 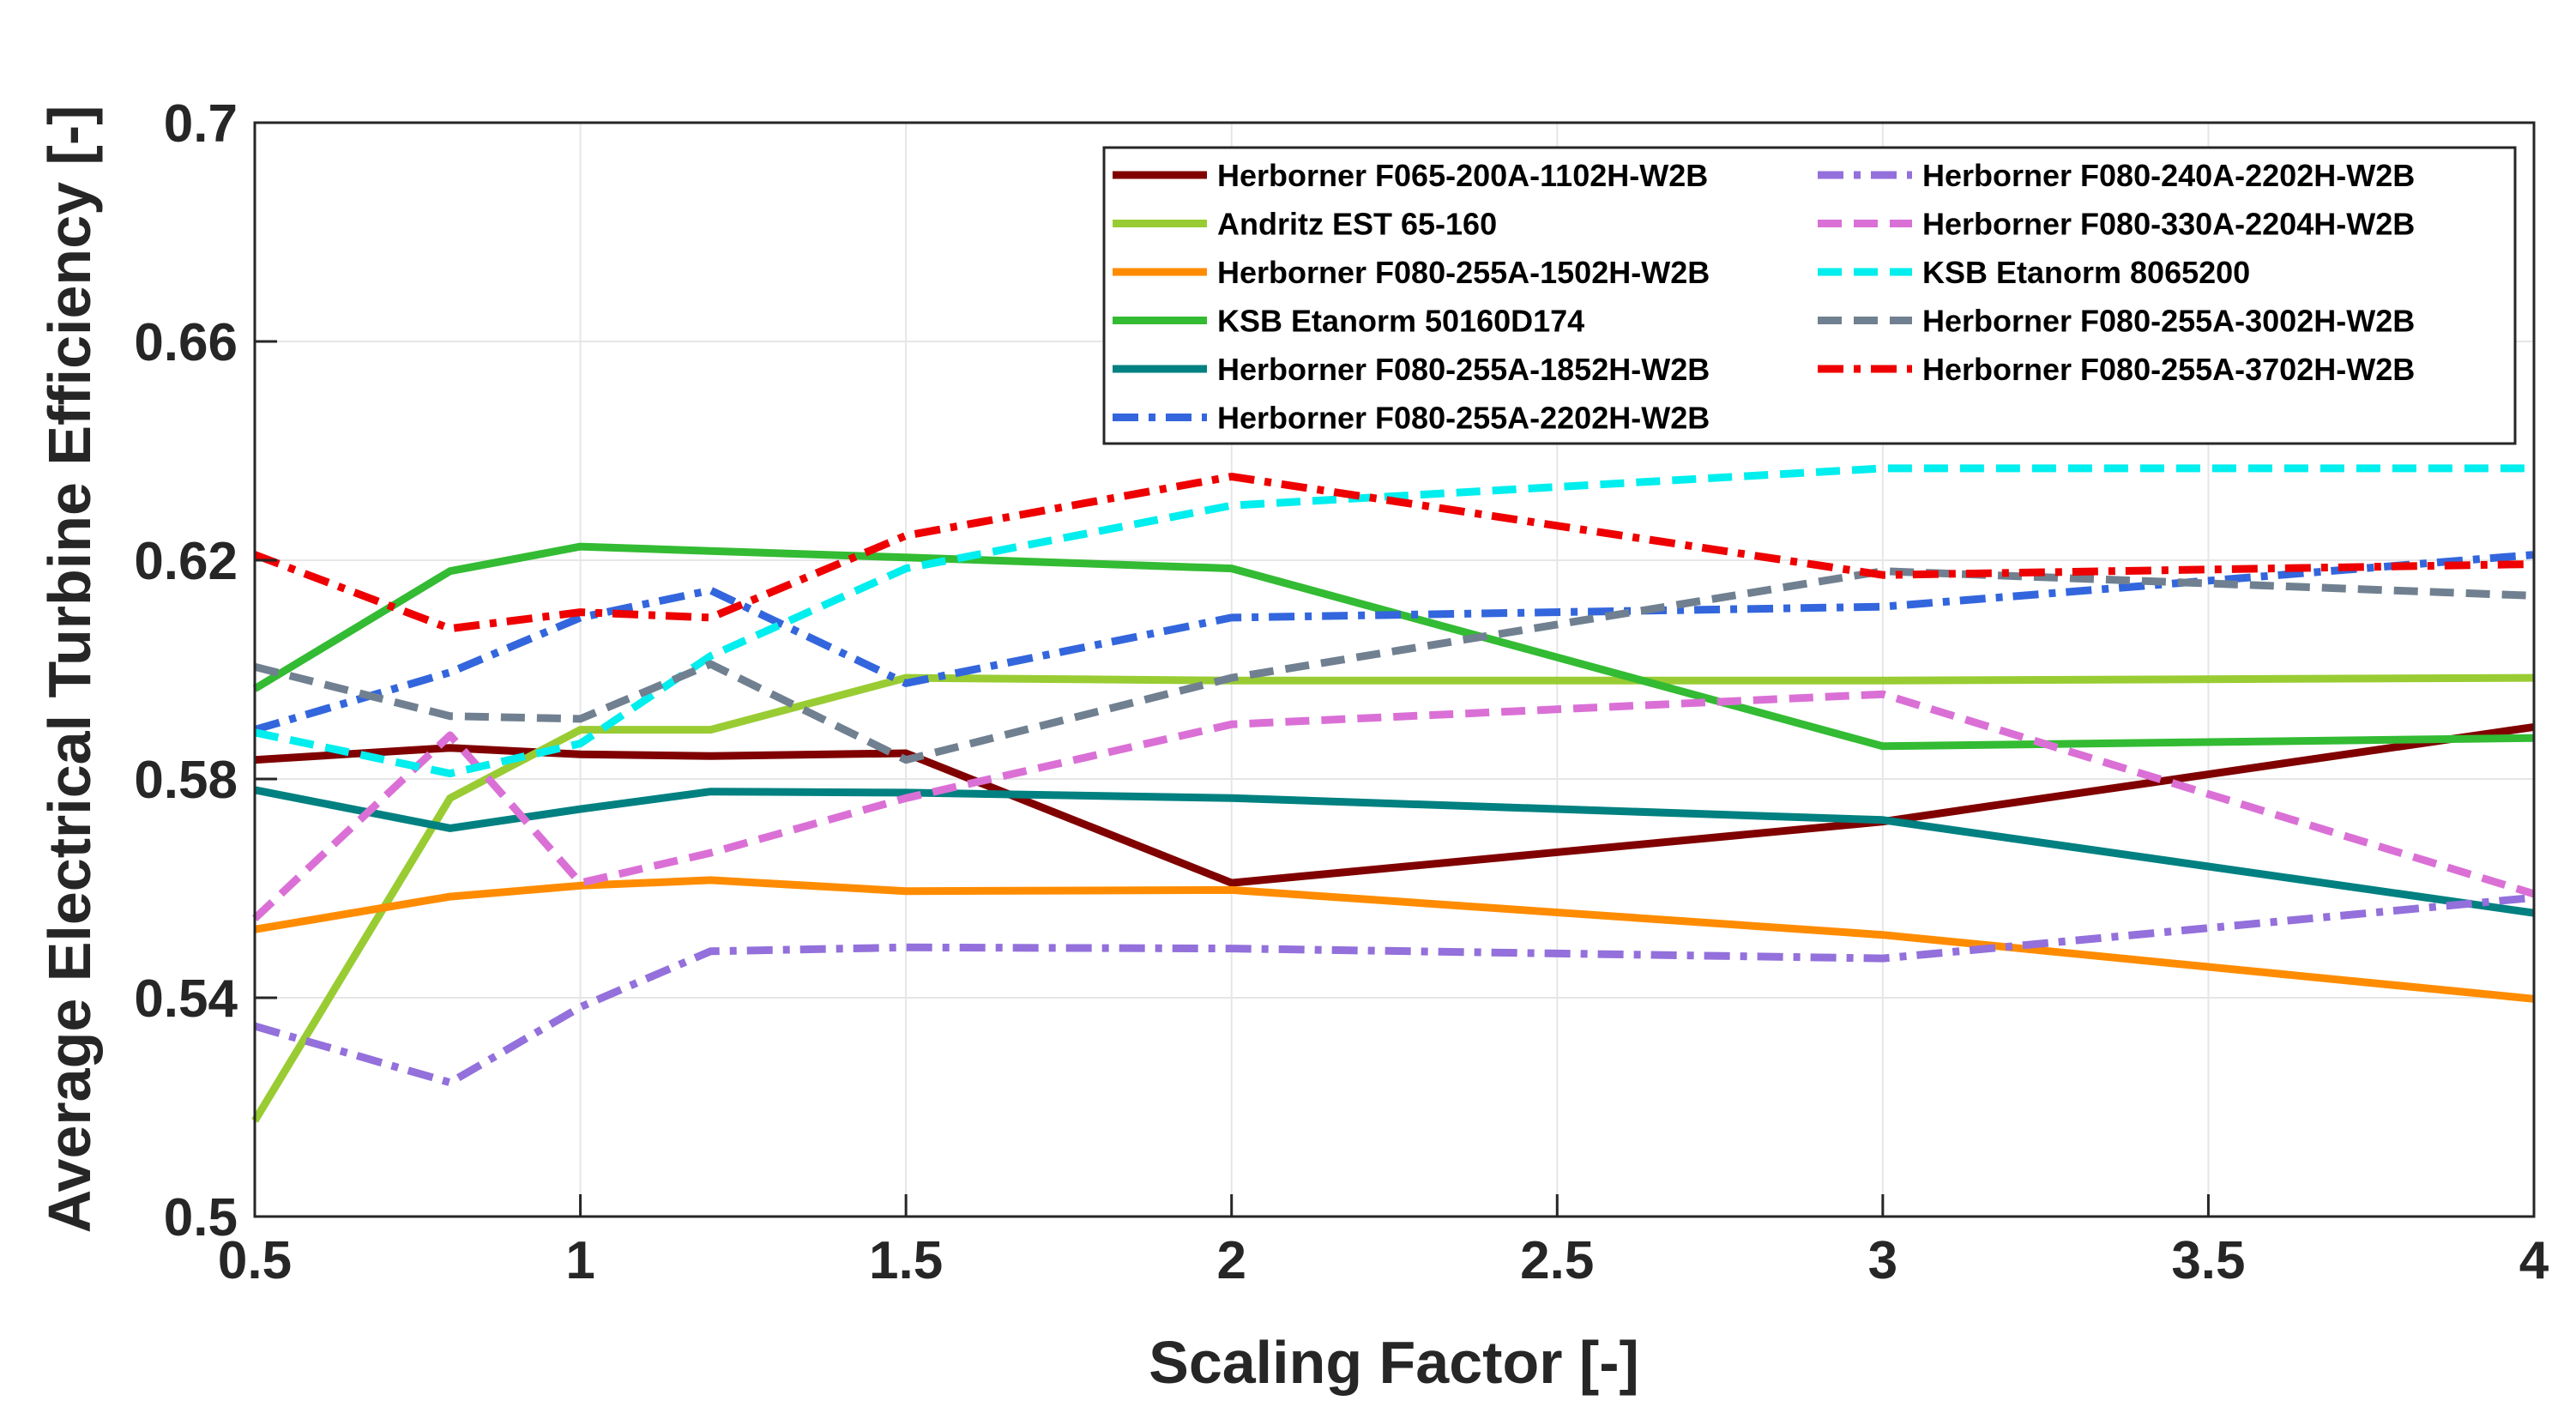 What do you see at coordinates (186, 342) in the screenshot?
I see `y-tick-label: 0.66` at bounding box center [186, 342].